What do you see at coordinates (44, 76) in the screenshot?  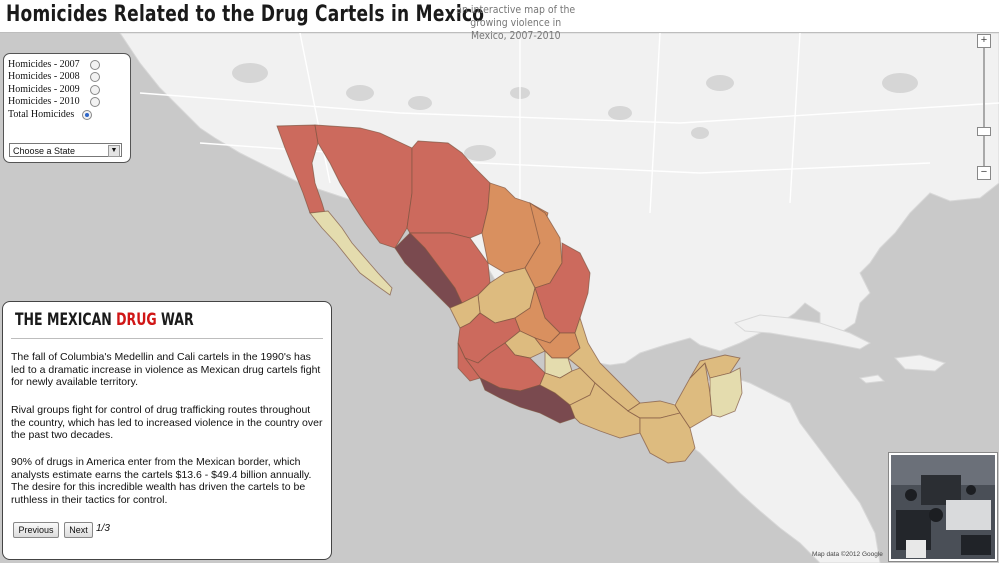 I see `layer-option-label: Homicides - 2008` at bounding box center [44, 76].